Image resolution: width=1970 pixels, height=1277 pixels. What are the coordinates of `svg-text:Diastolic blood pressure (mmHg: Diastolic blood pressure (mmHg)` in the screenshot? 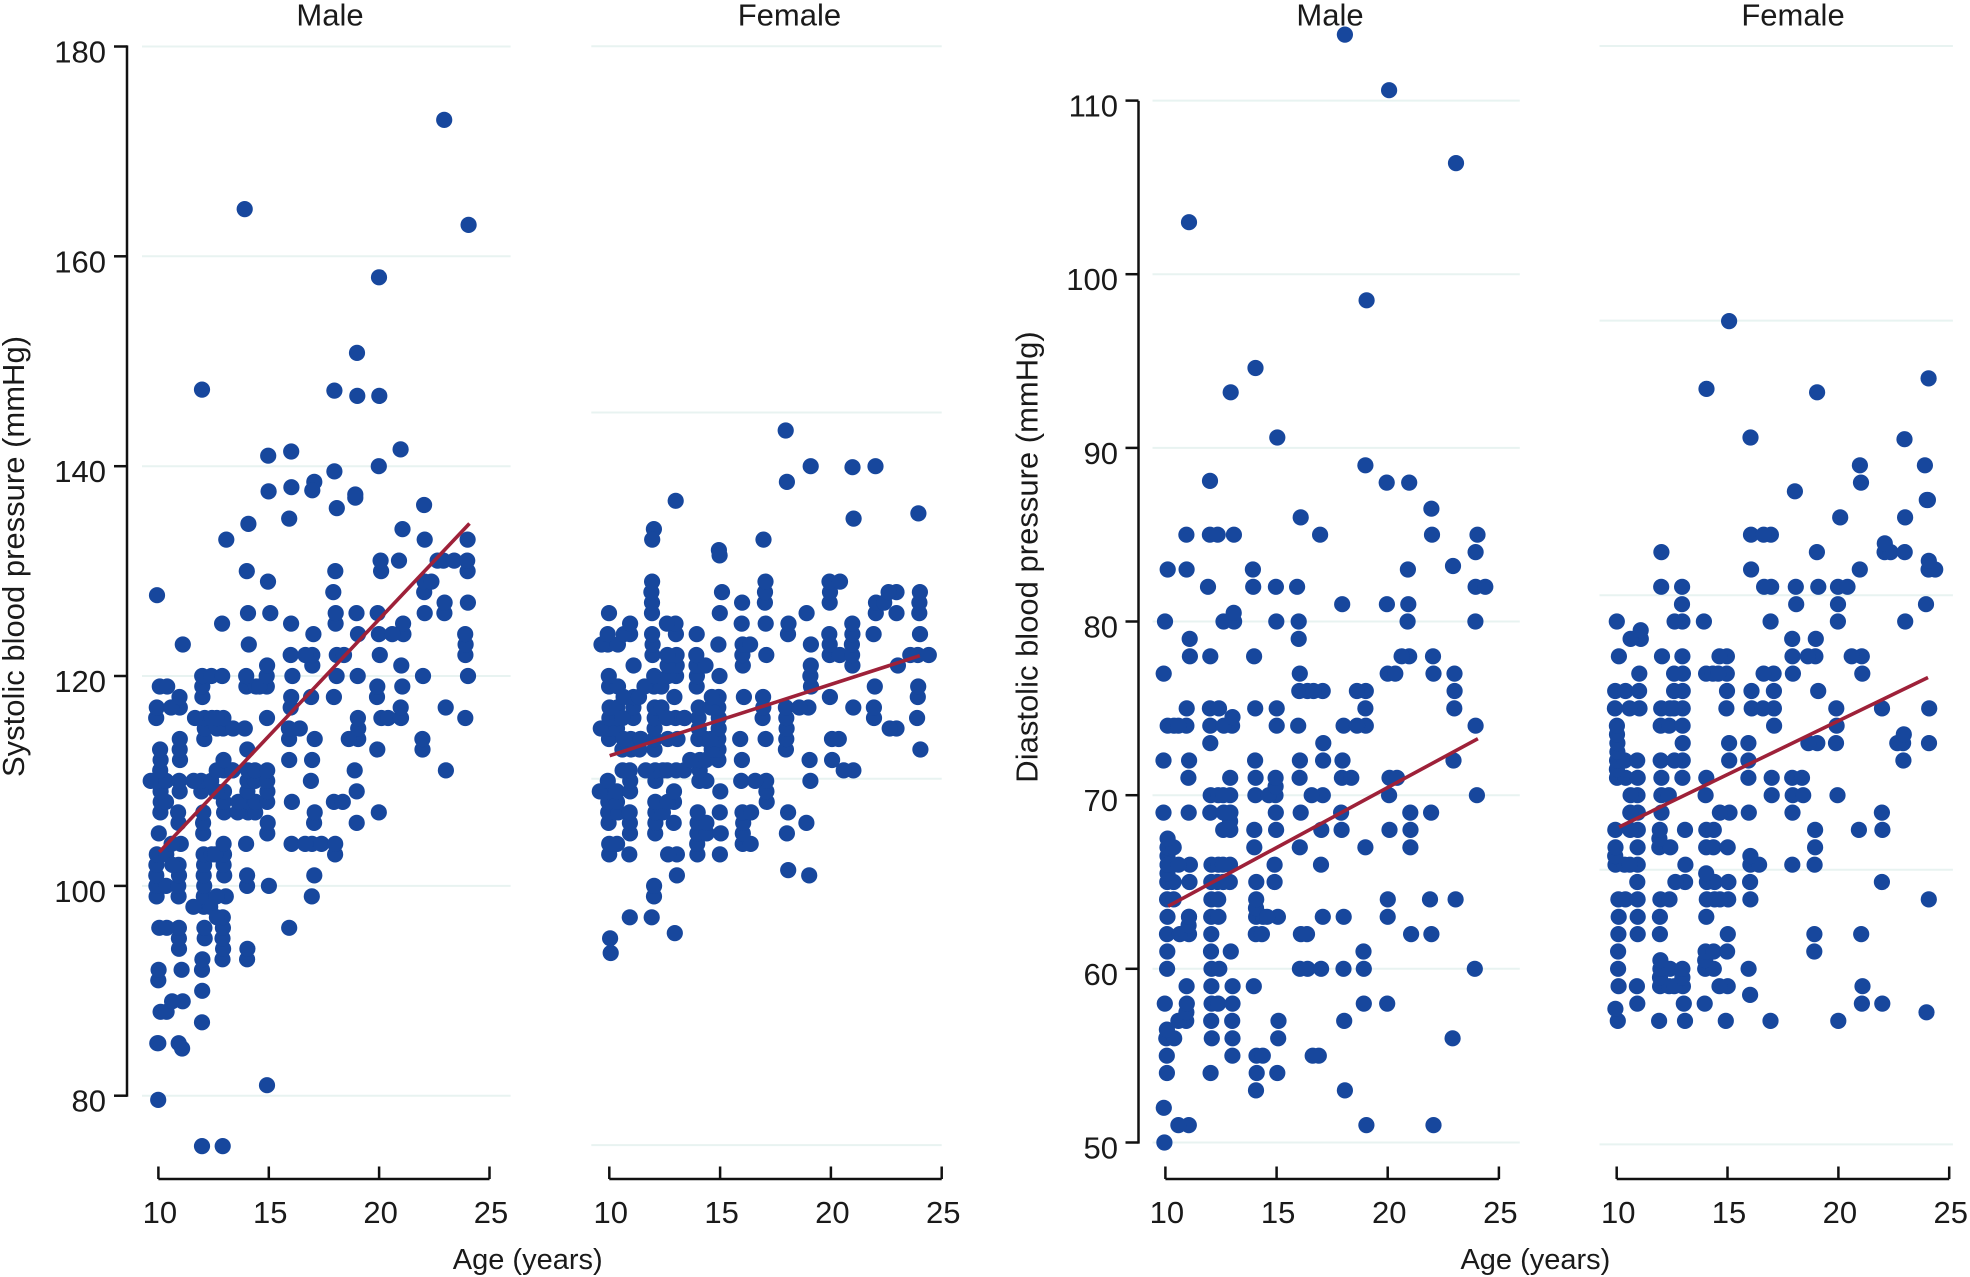 It's located at (1027, 556).